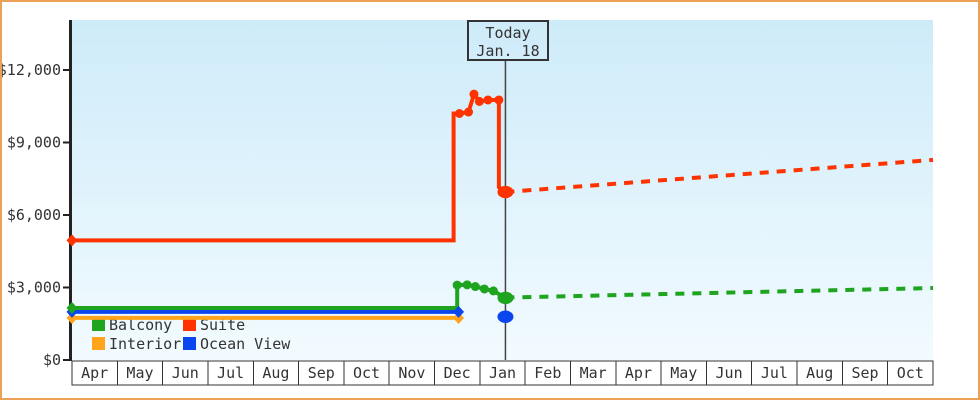 The image size is (980, 400). Describe the element at coordinates (34, 215) in the screenshot. I see `y-axis-tick-label: $6,000` at that location.